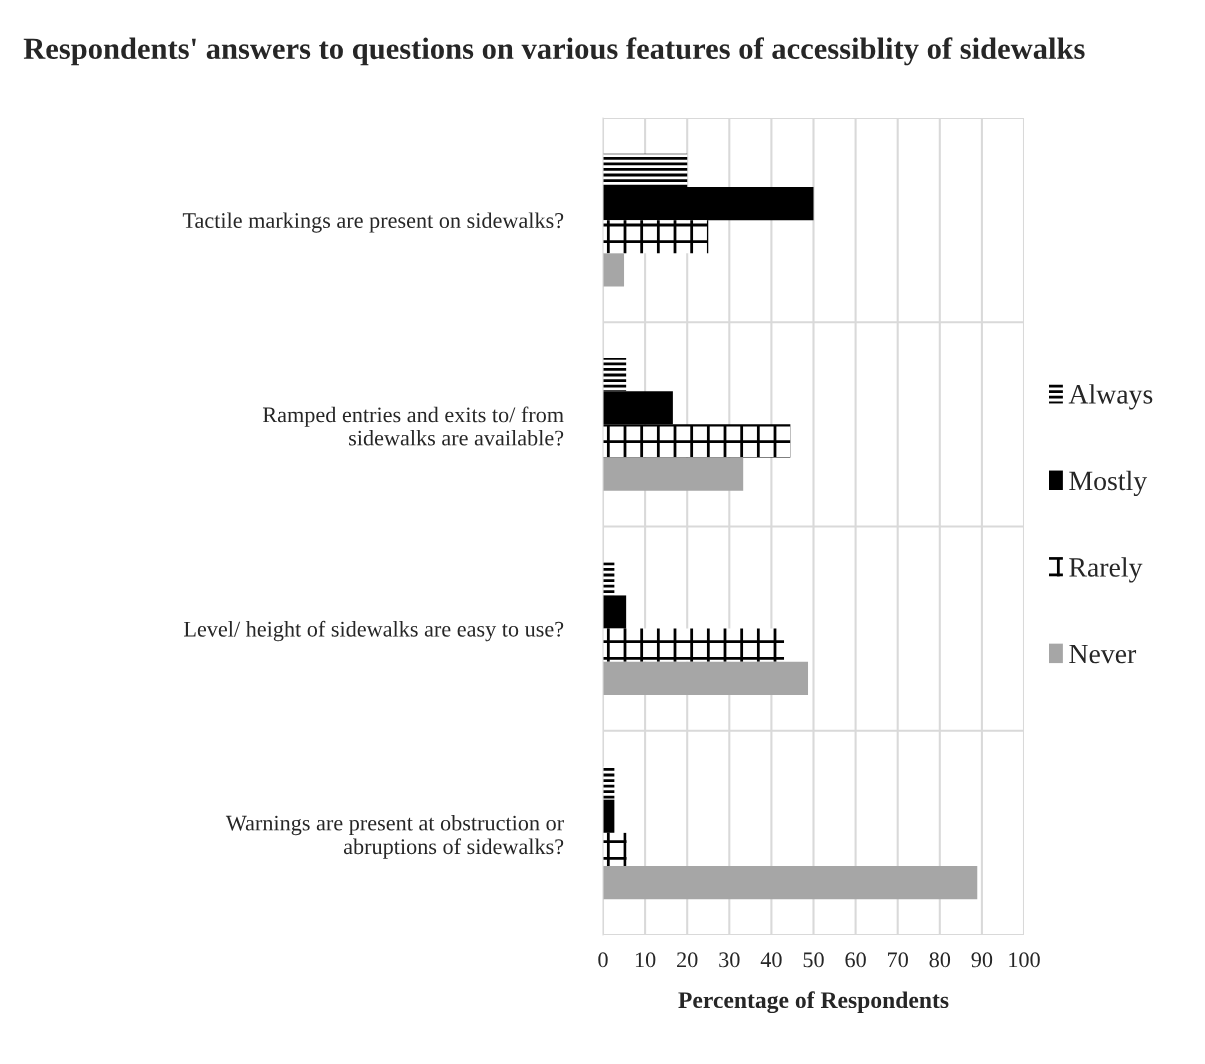 The image size is (1205, 1064). What do you see at coordinates (374, 631) in the screenshot?
I see `y-tick-label: Level/ height of sidewalks are easy to use?` at bounding box center [374, 631].